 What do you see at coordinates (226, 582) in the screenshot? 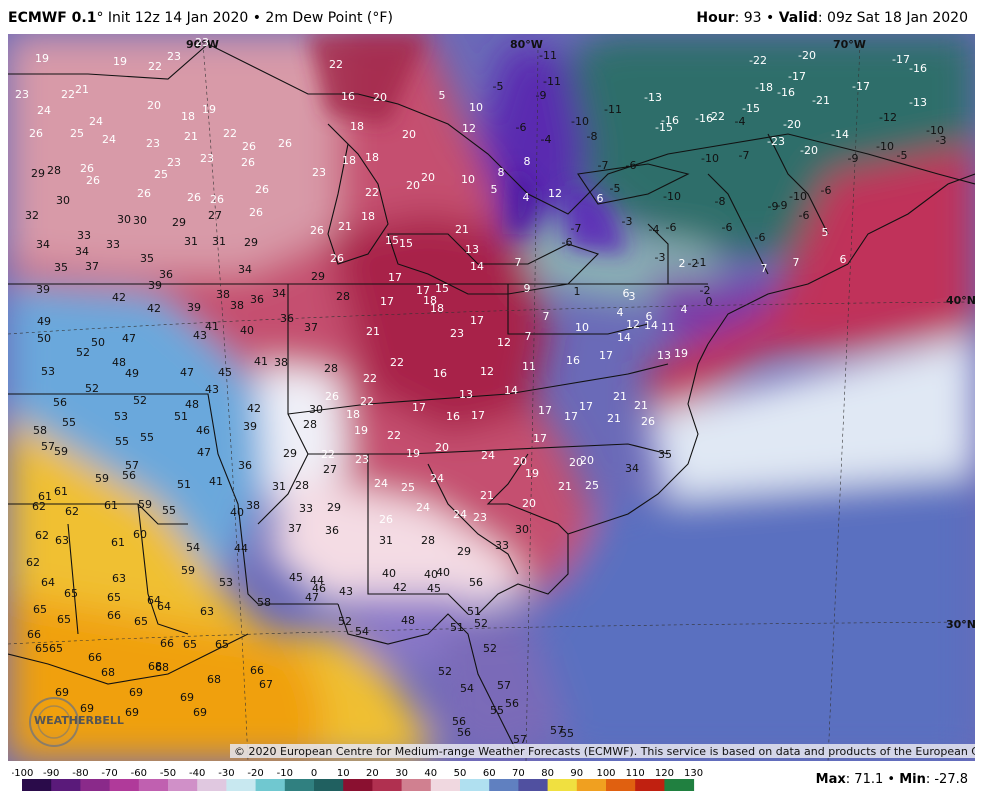
I see `dewpoint-label: 53` at bounding box center [226, 582].